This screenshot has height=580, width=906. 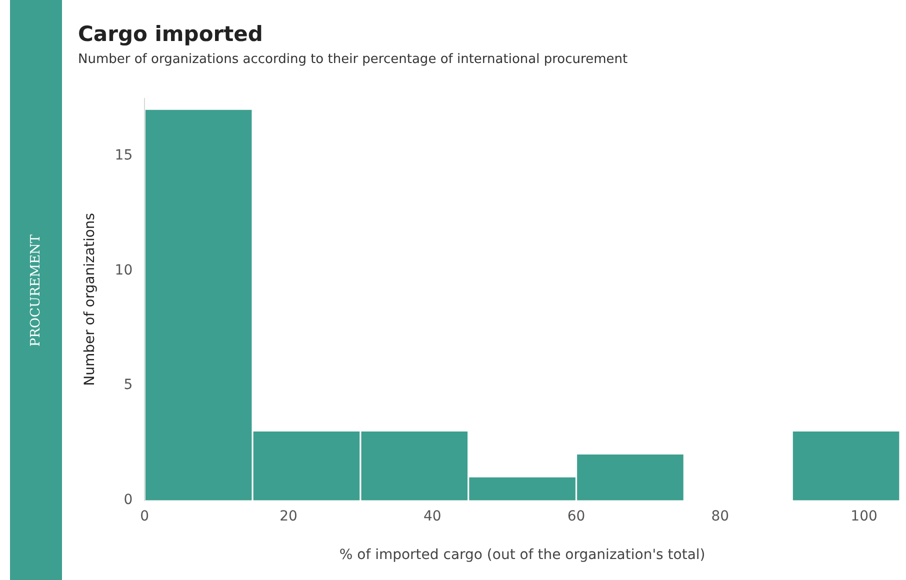 What do you see at coordinates (289, 516) in the screenshot?
I see `x-tick-label: 20` at bounding box center [289, 516].